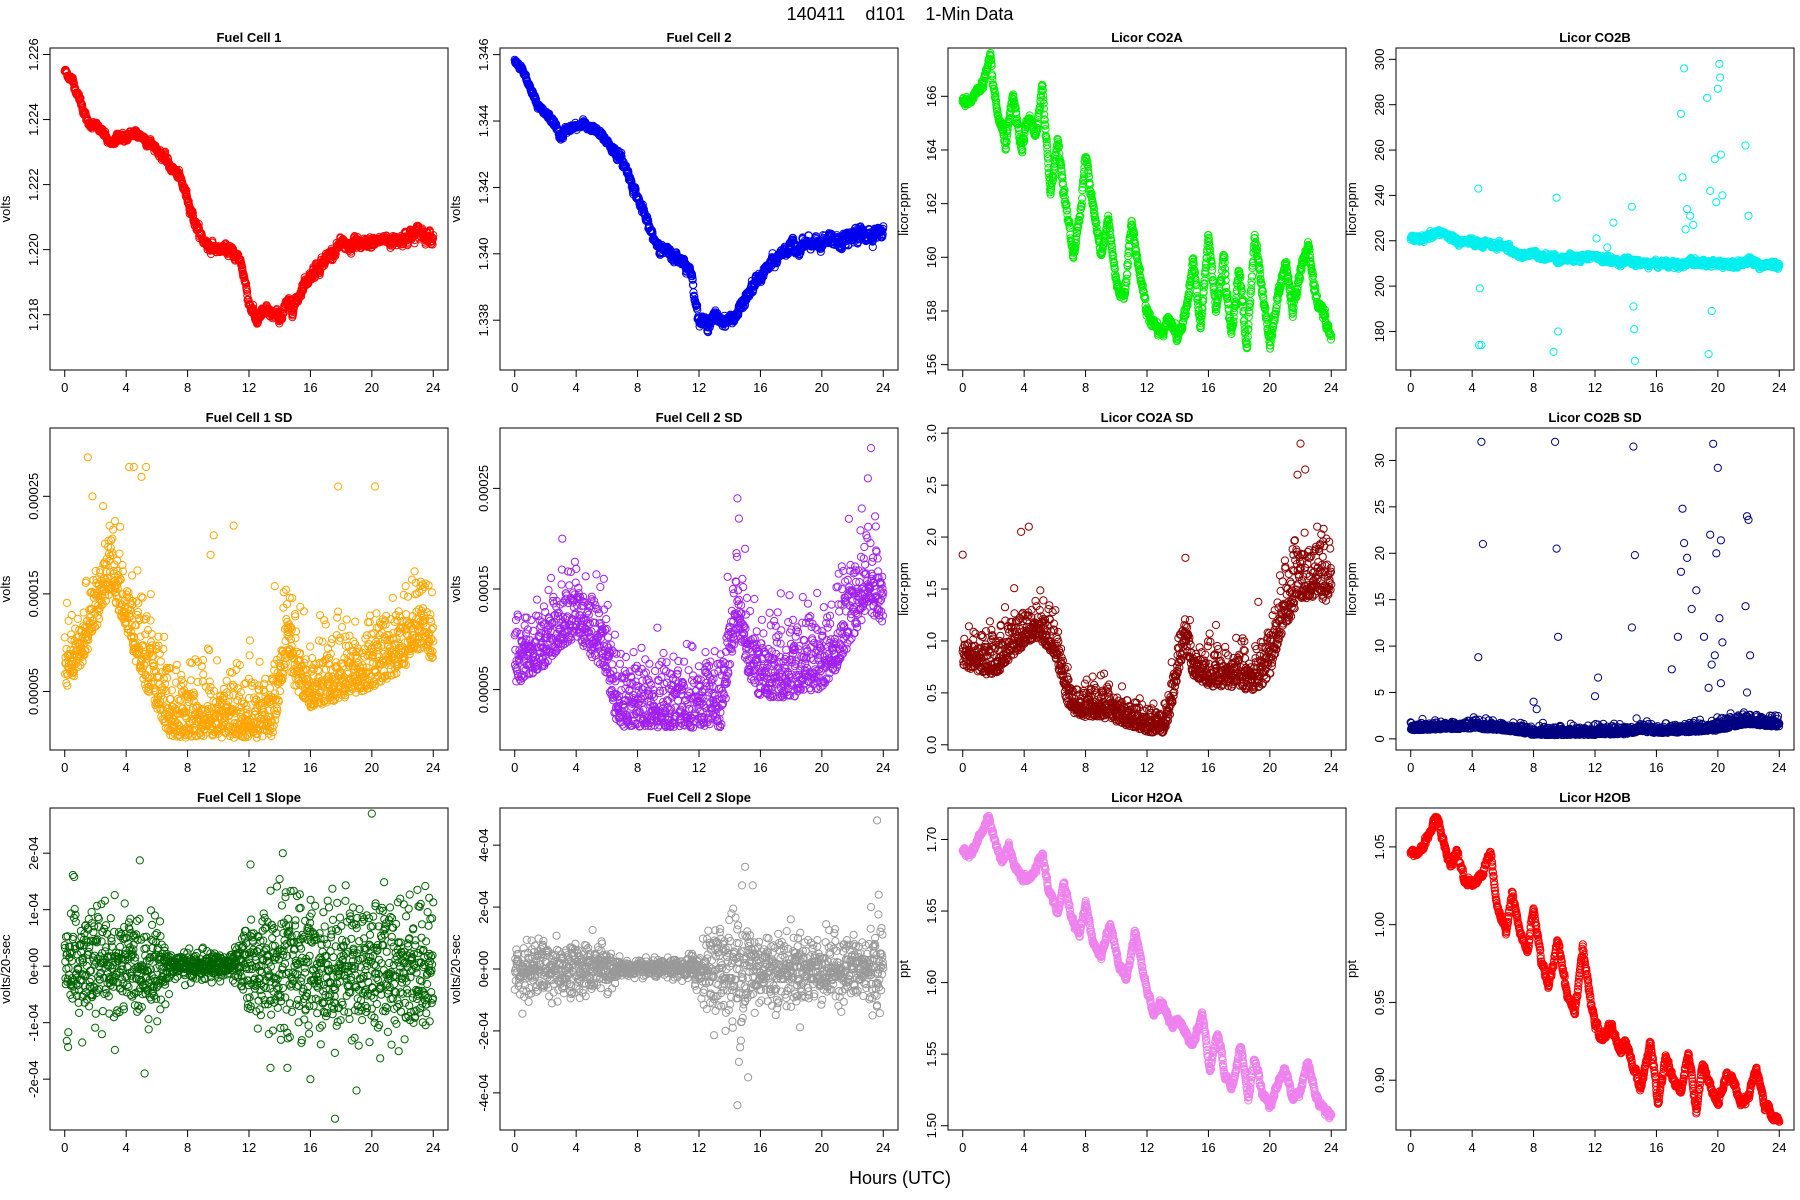 Image resolution: width=1800 pixels, height=1200 pixels. I want to click on x-tick-label: 8, so click(1533, 387).